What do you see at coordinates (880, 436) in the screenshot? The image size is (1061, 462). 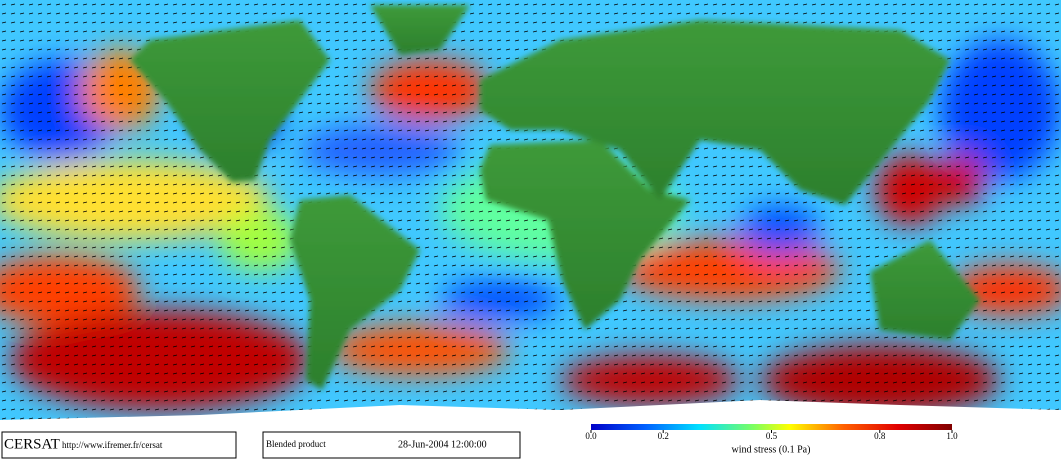 I see `colorbar-tick-label: 0.8` at bounding box center [880, 436].